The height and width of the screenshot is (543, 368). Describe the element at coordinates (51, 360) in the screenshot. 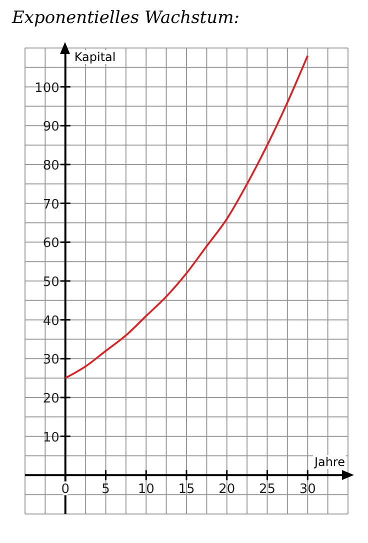

I see `y-tick-label: 30` at that location.